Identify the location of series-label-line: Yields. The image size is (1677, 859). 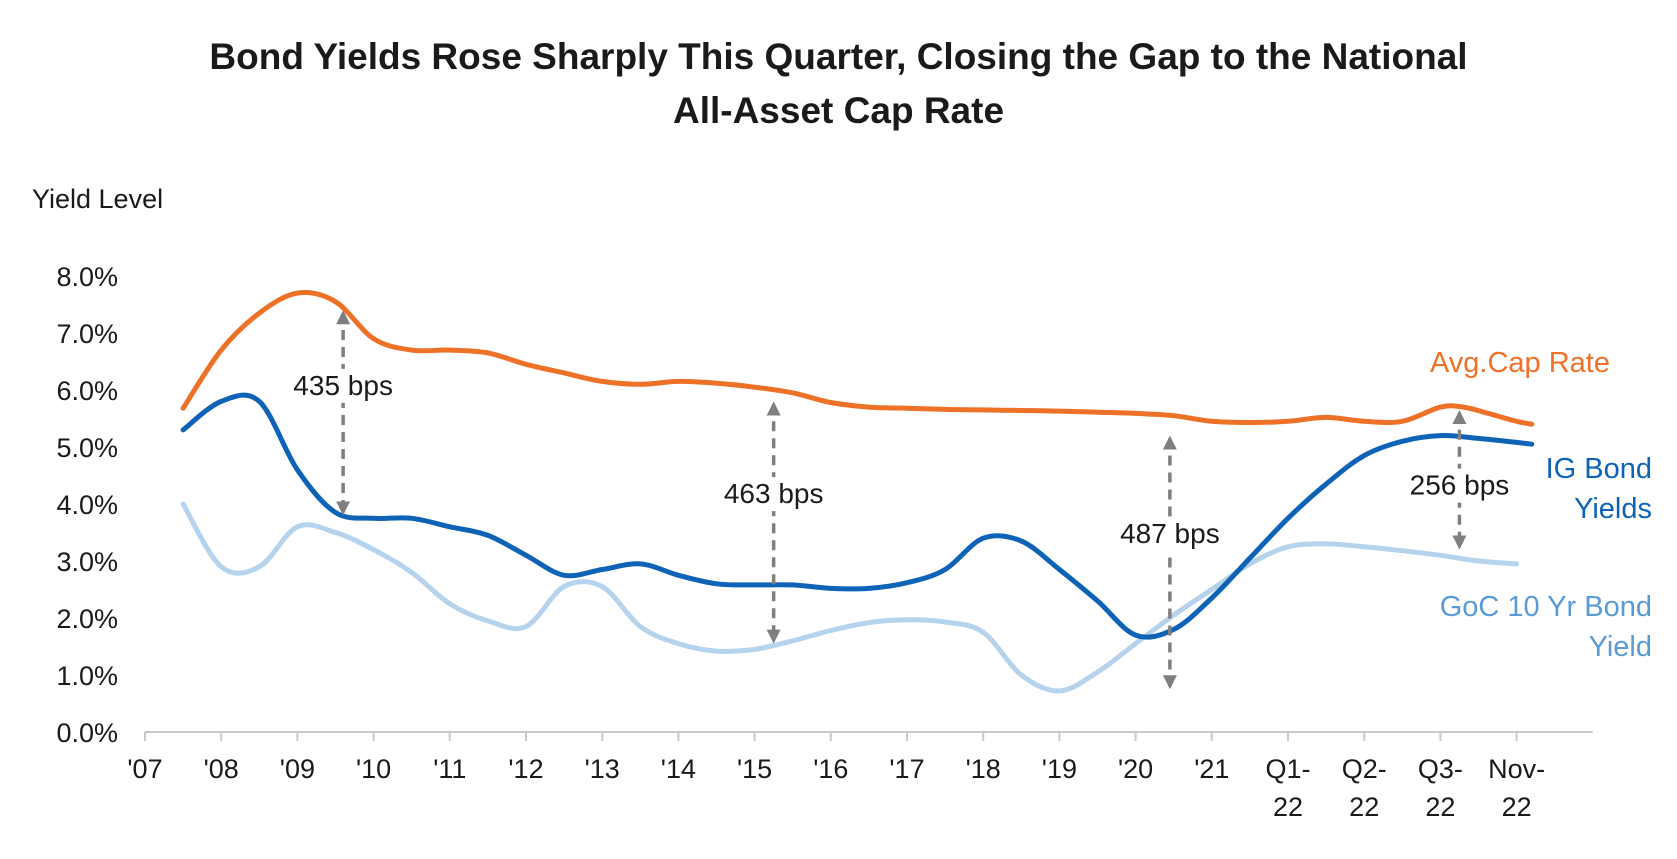
(1613, 509).